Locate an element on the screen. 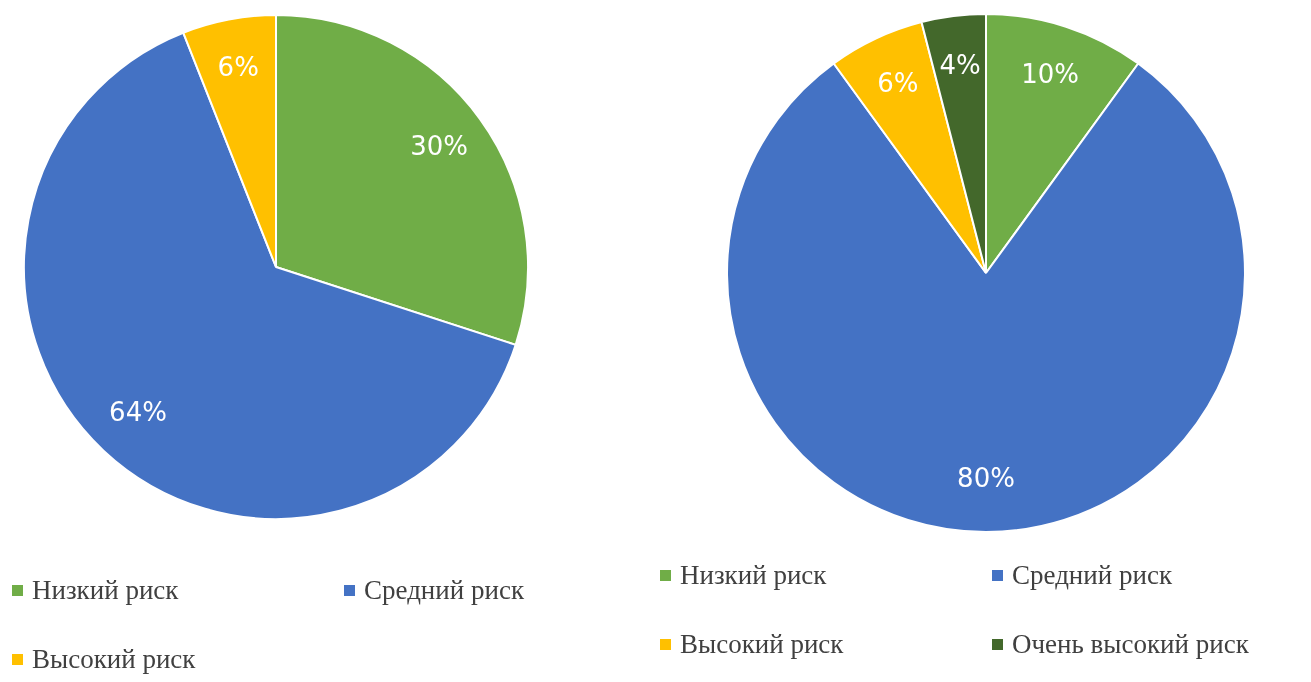 The width and height of the screenshot is (1311, 682). legend-label: Очень высокий риск is located at coordinates (1130, 644).